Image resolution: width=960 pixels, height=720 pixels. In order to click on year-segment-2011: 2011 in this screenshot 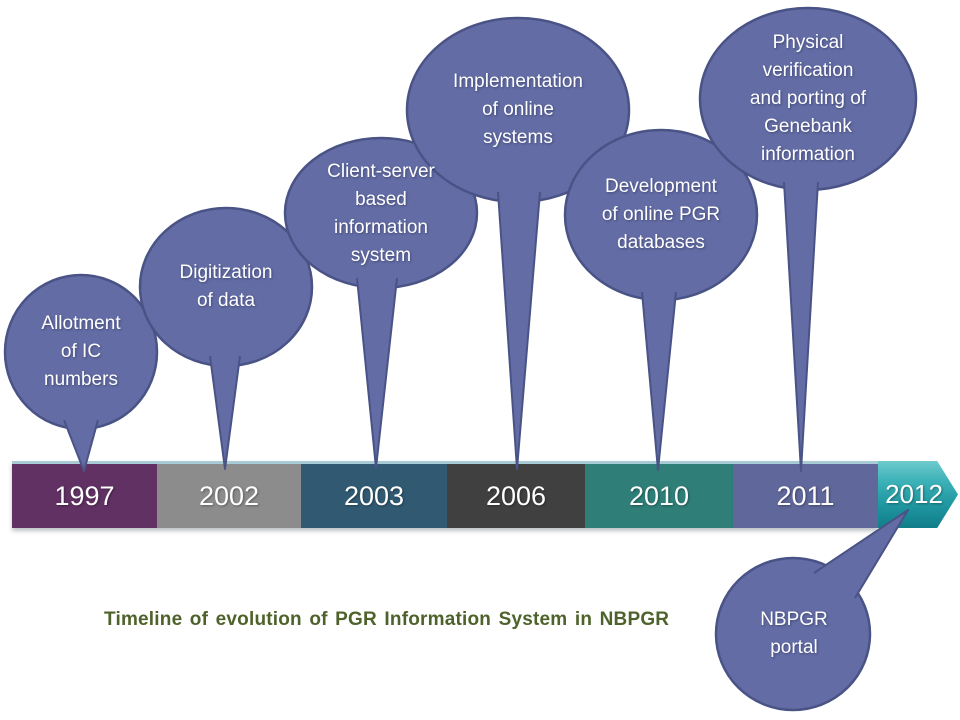, I will do `click(805, 496)`.